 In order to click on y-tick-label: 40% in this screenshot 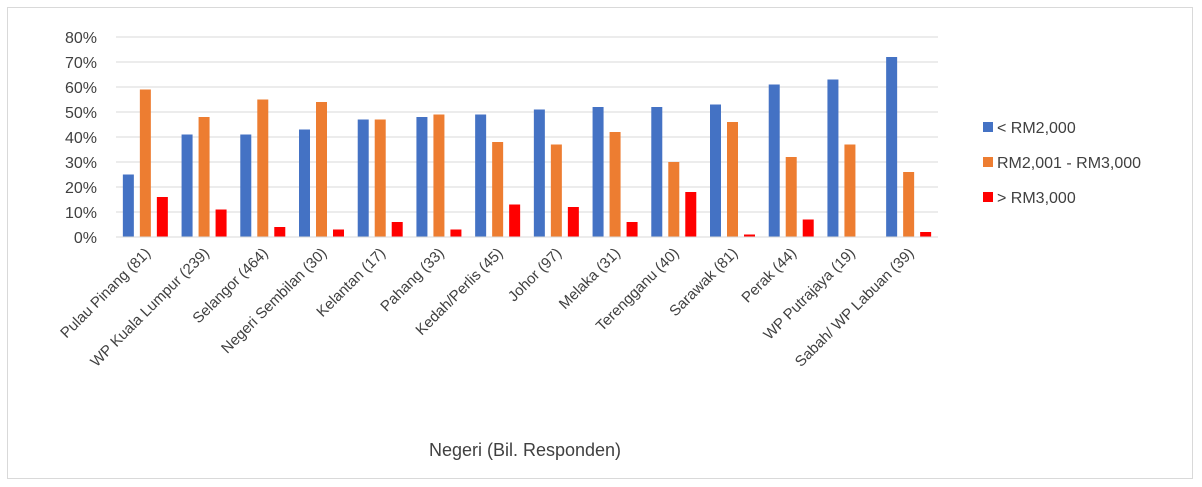, I will do `click(81, 138)`.